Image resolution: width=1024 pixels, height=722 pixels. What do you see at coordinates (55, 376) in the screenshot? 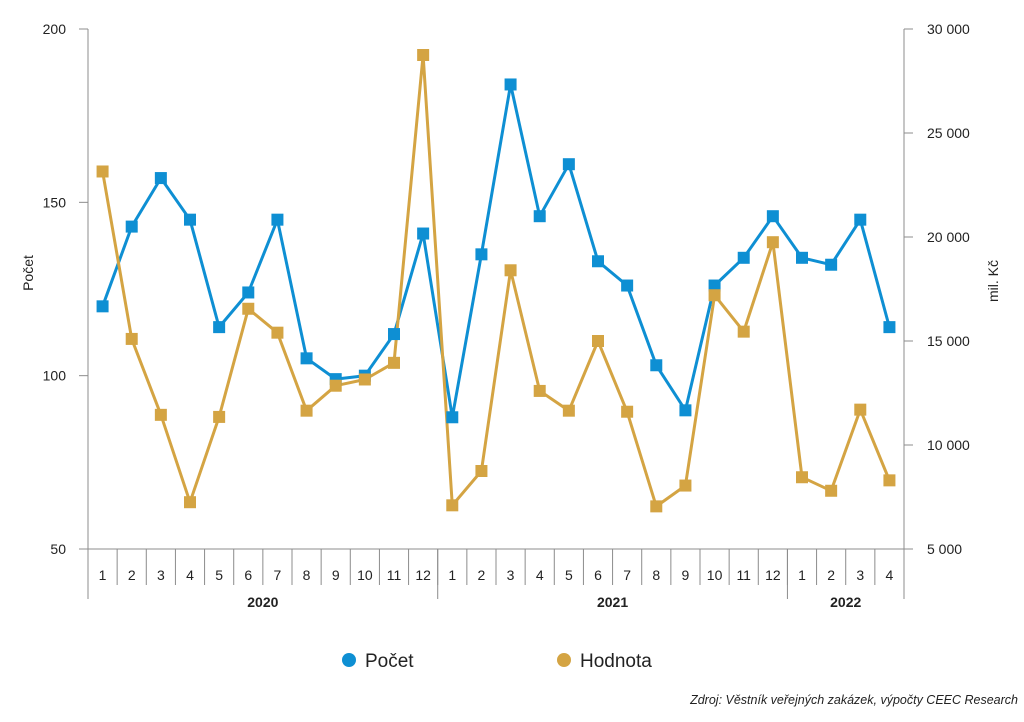
I see `left-tick-label: 100` at bounding box center [55, 376].